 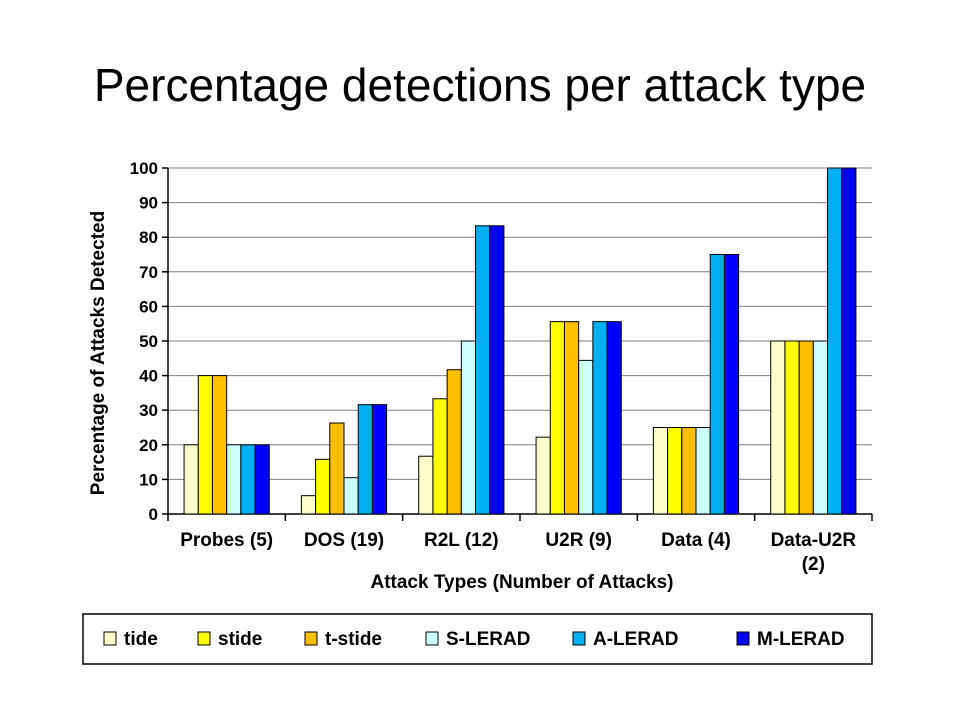 I want to click on y-tick-label: 70, so click(x=148, y=272).